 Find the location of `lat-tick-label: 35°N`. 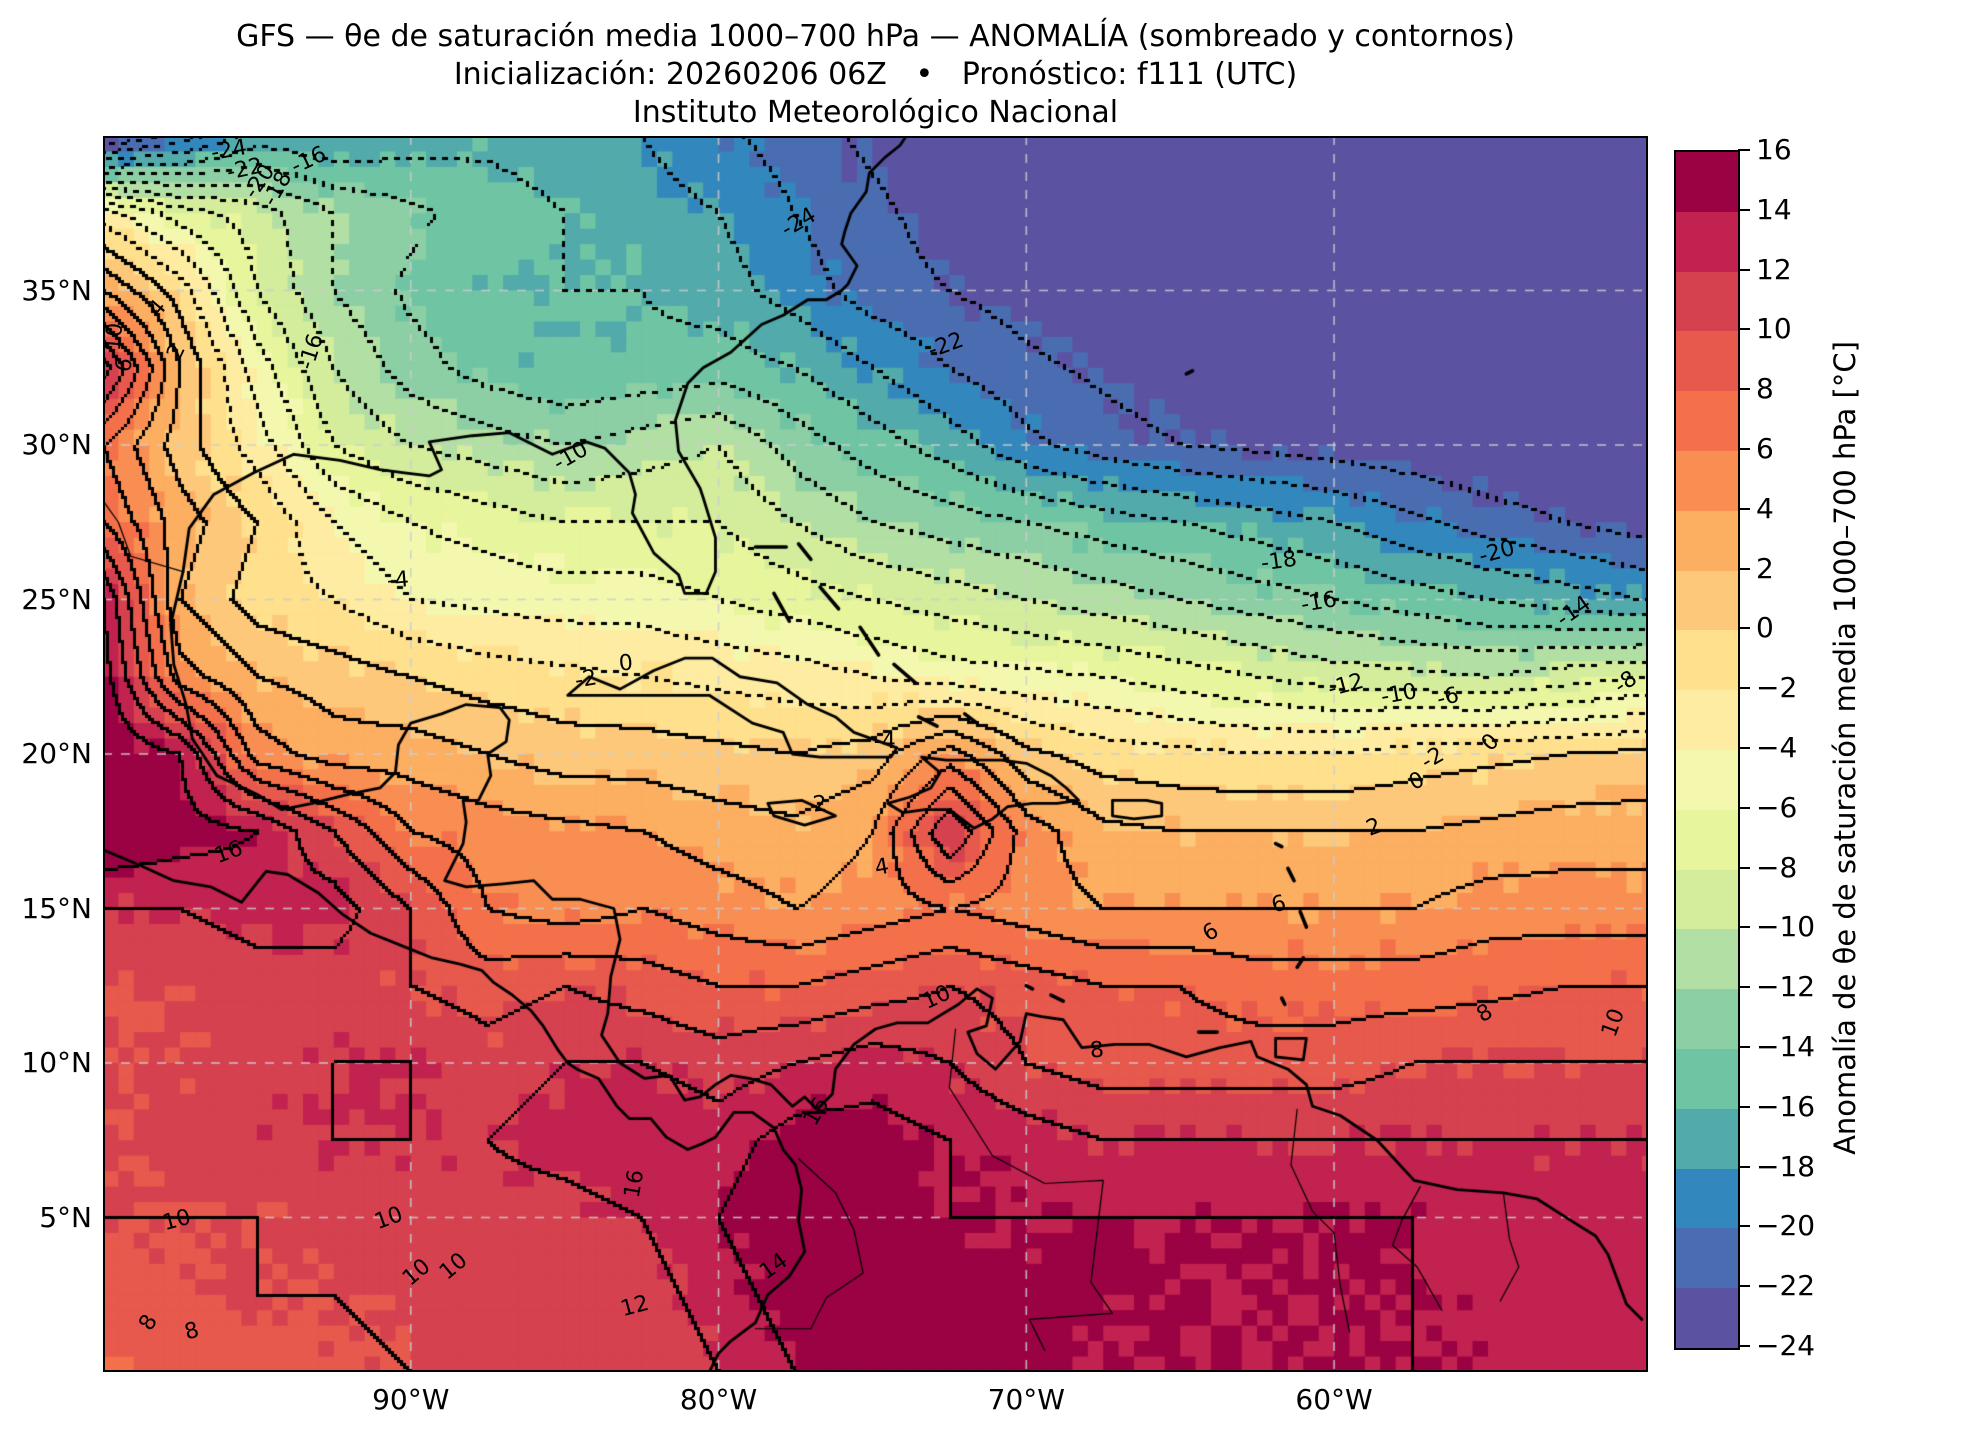

lat-tick-label: 35°N is located at coordinates (56, 290).